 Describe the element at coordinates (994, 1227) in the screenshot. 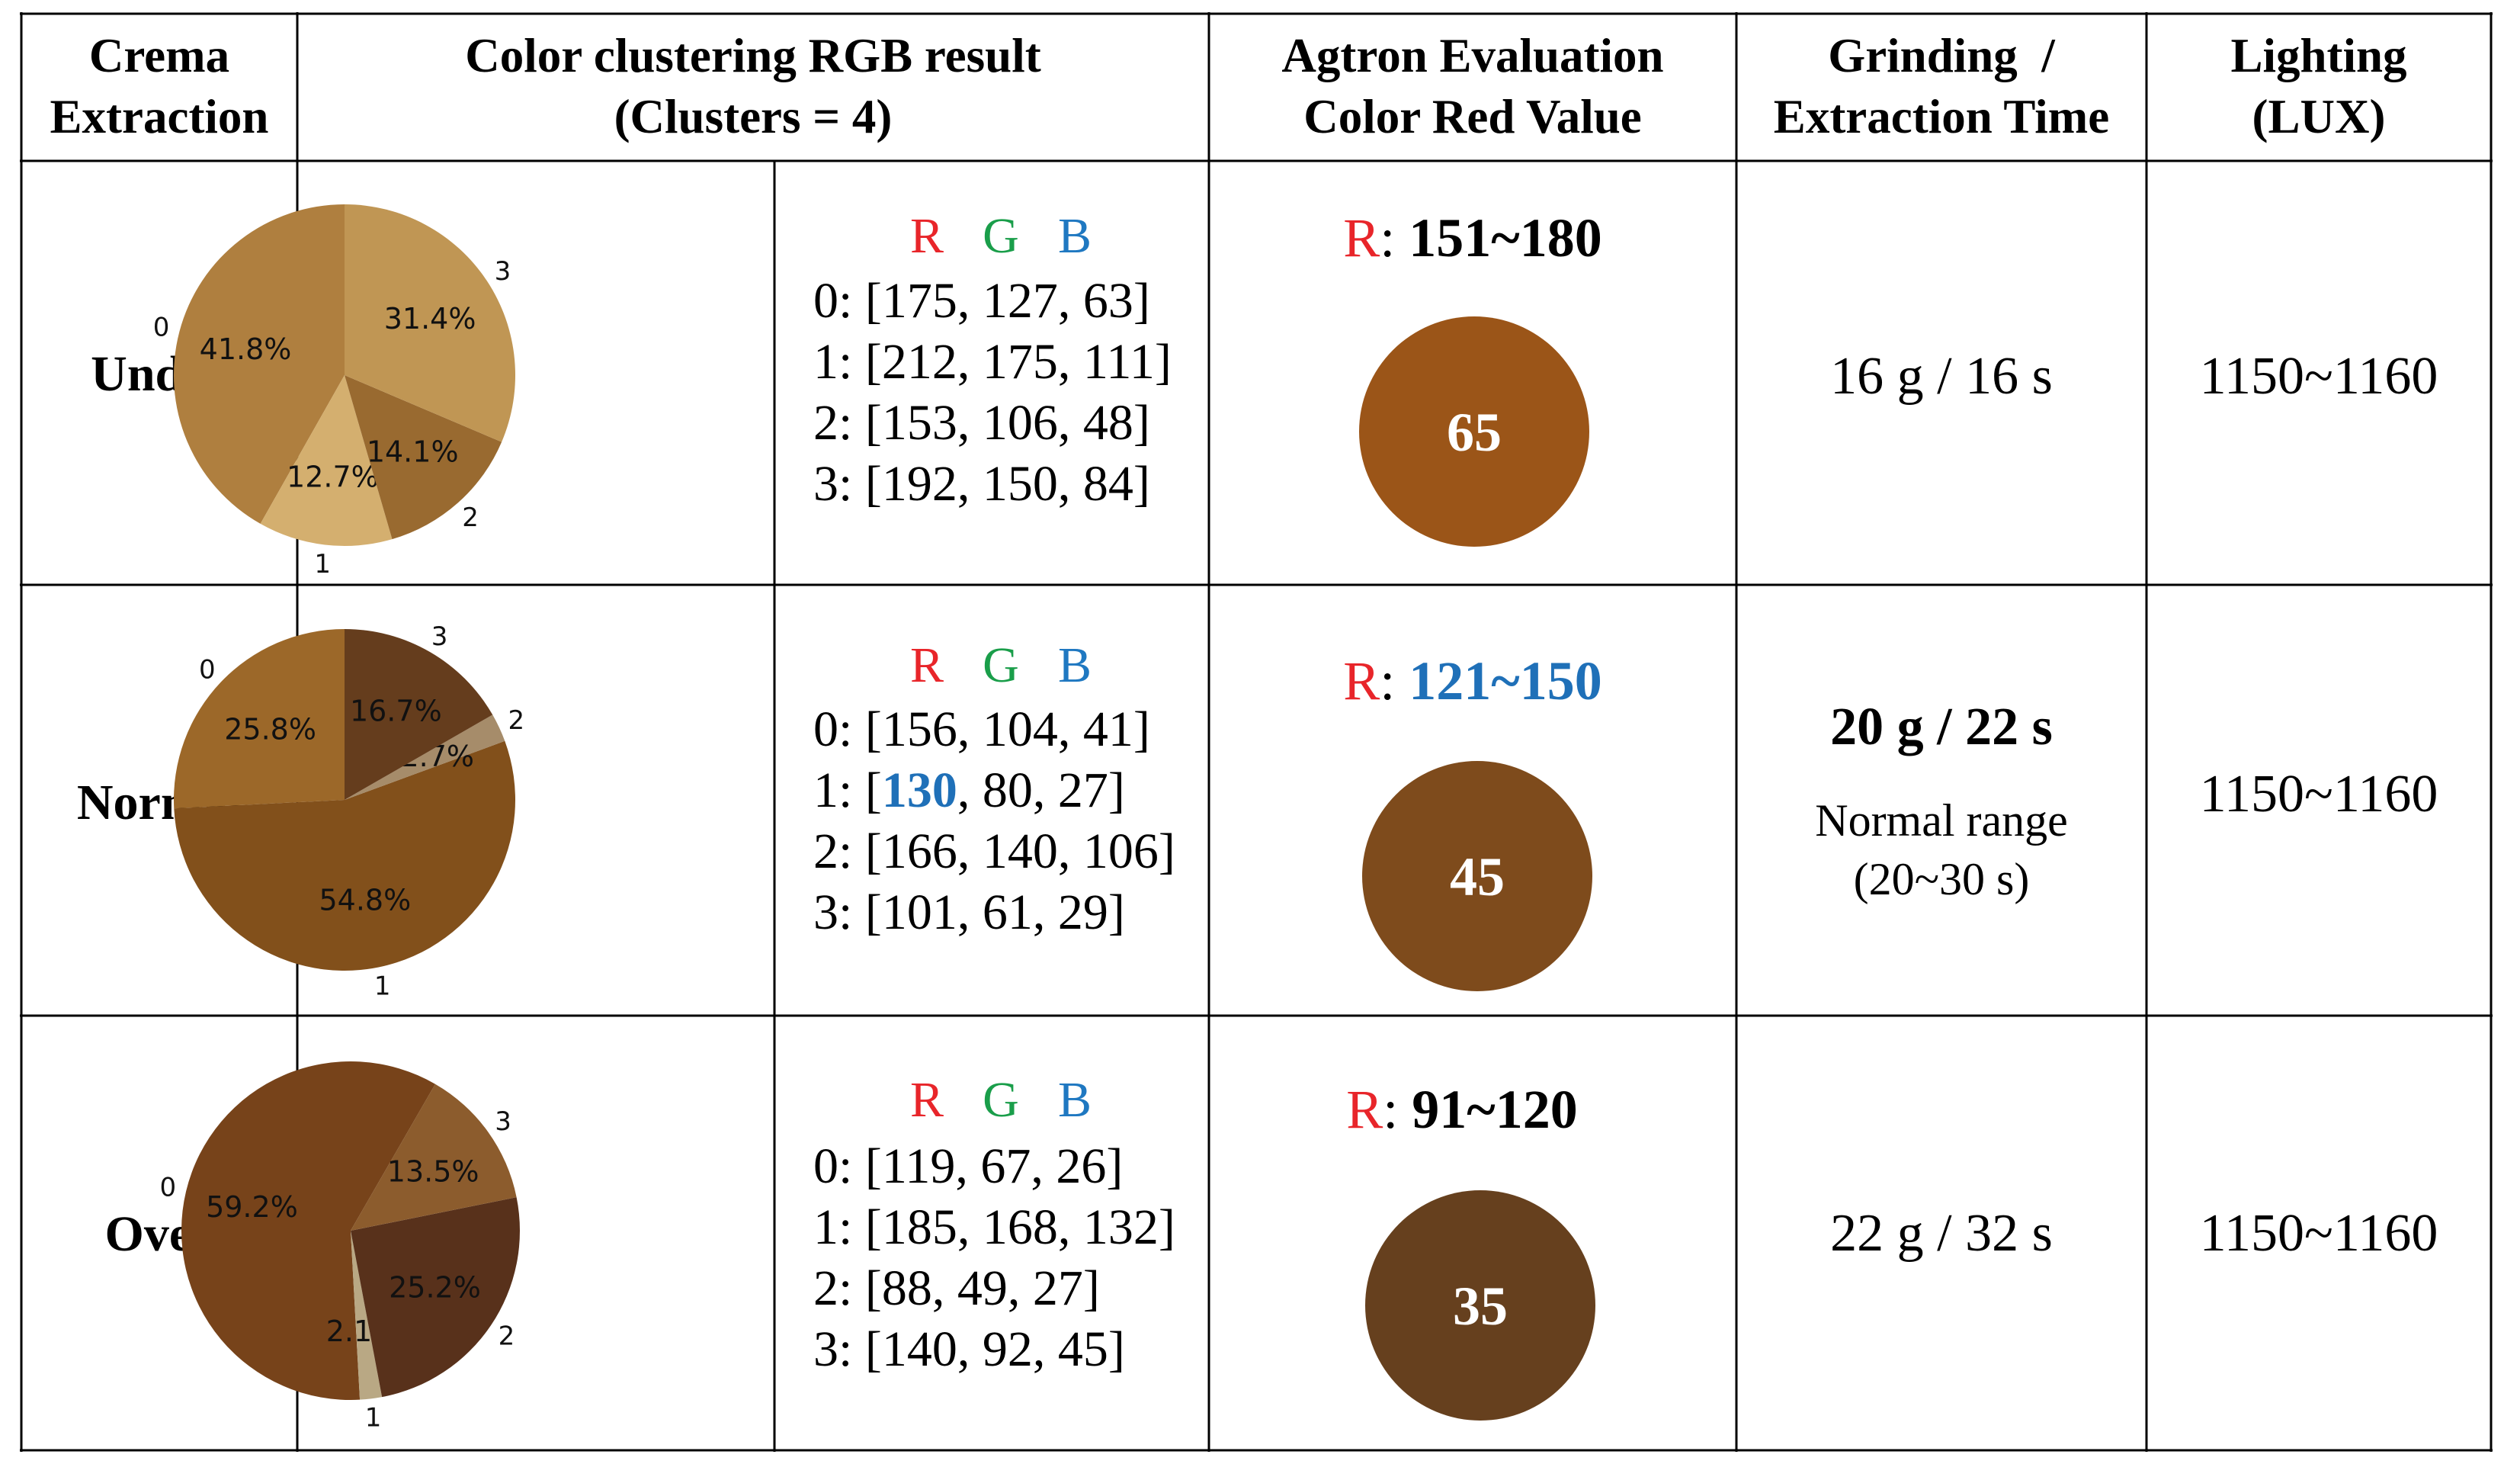

I see `rgb-line: 1: [185, 168, 132]` at that location.